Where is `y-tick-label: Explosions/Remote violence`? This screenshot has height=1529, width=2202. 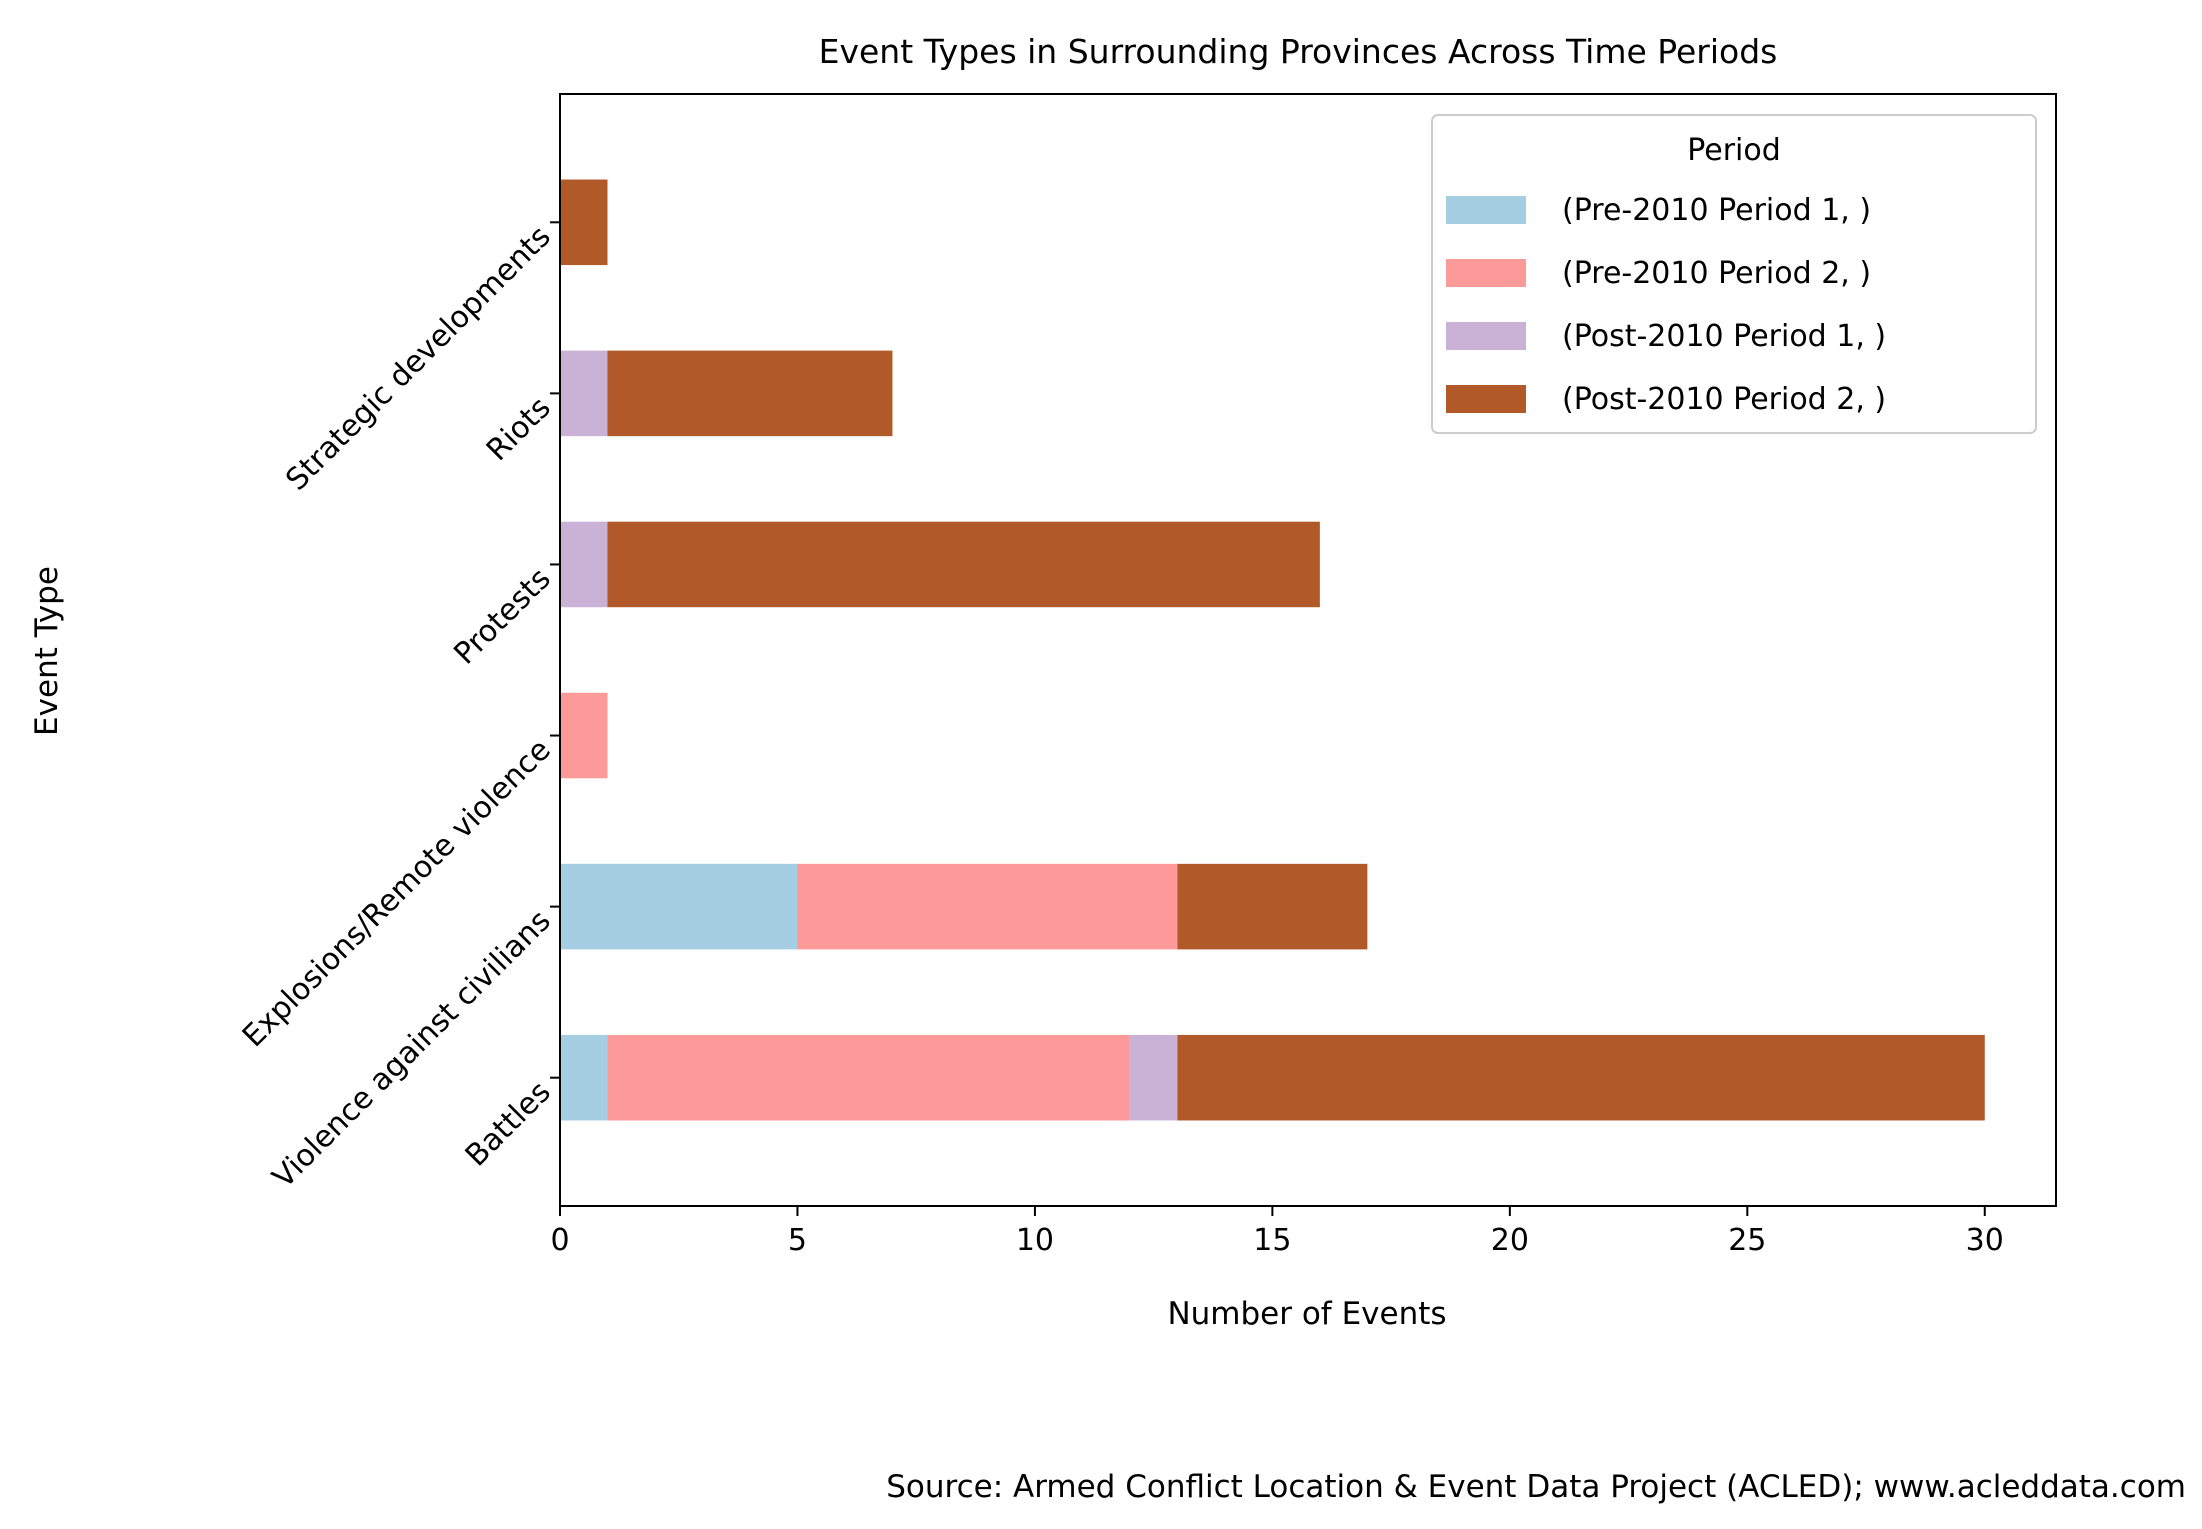
y-tick-label: Explosions/Remote violence is located at coordinates (397, 893).